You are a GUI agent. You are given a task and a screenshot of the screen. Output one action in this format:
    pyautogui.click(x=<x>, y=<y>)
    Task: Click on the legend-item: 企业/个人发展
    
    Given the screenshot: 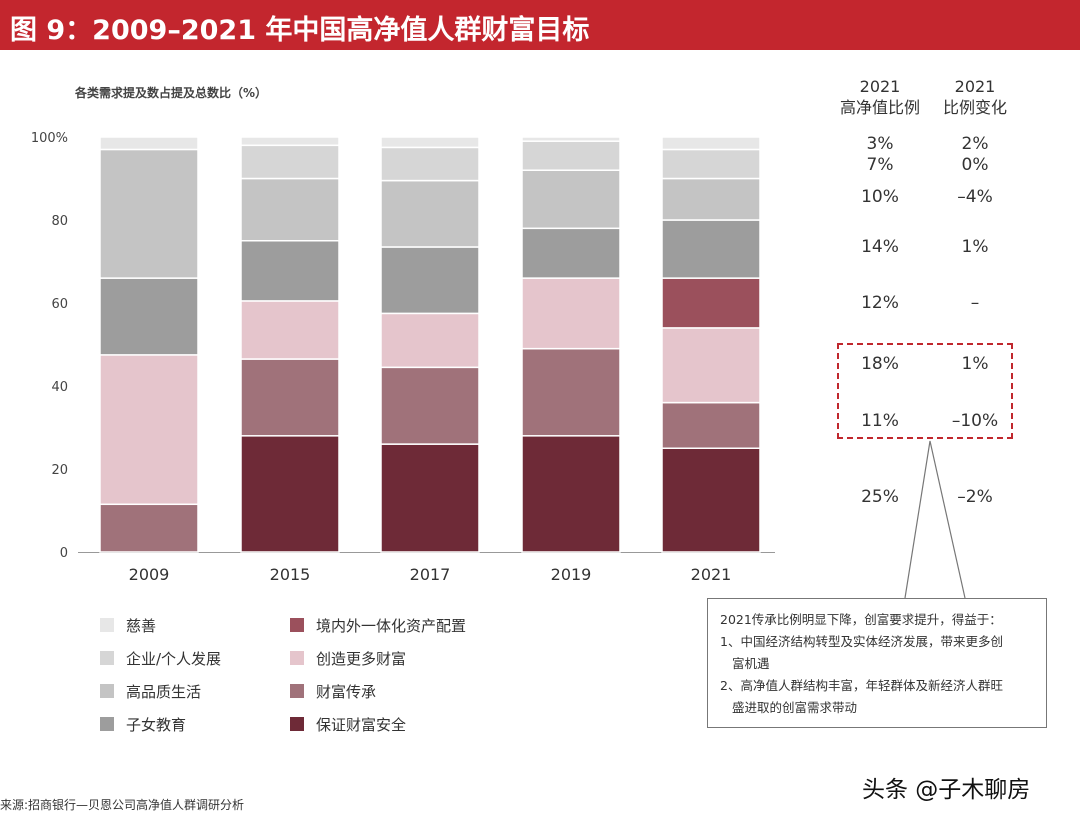 What is the action you would take?
    pyautogui.click(x=160, y=658)
    